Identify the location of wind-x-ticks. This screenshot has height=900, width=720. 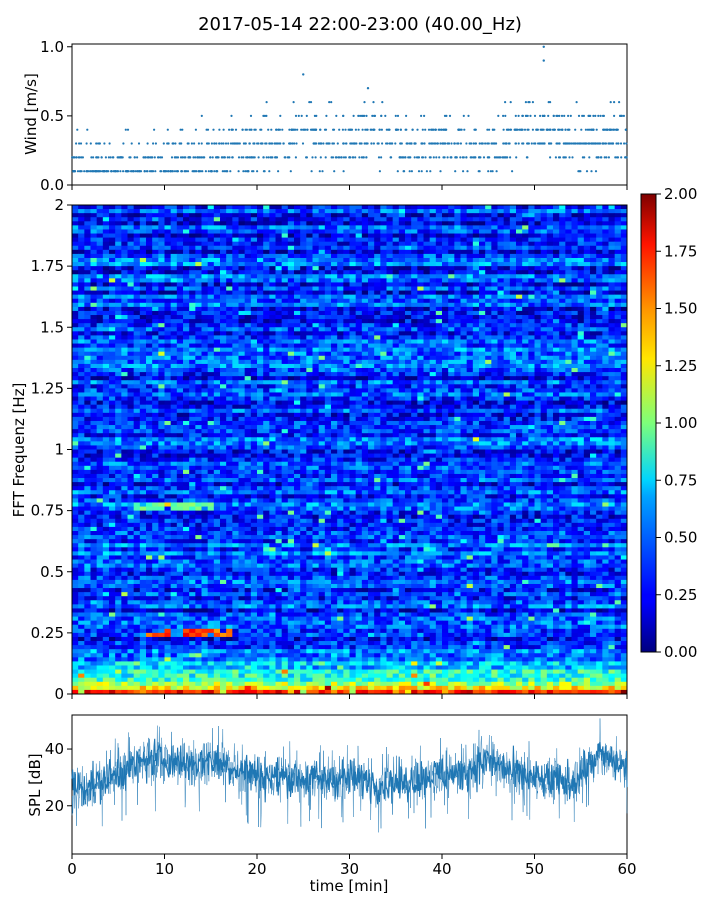
(349, 187).